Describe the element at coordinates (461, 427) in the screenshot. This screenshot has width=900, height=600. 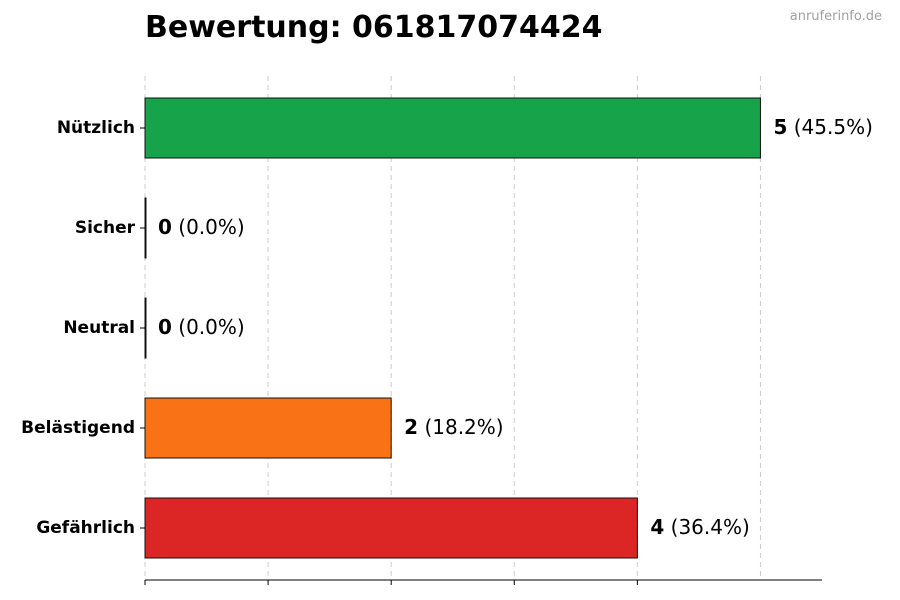
I see `data-label-percent: (18.2%)` at that location.